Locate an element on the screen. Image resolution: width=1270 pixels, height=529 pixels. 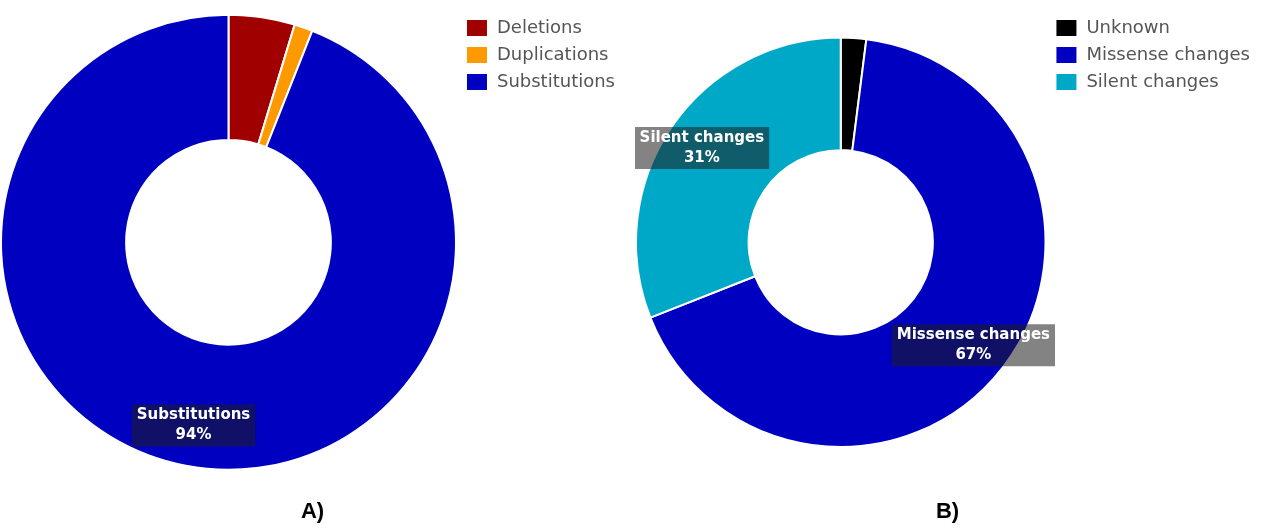
data-label: 67% is located at coordinates (973, 354).